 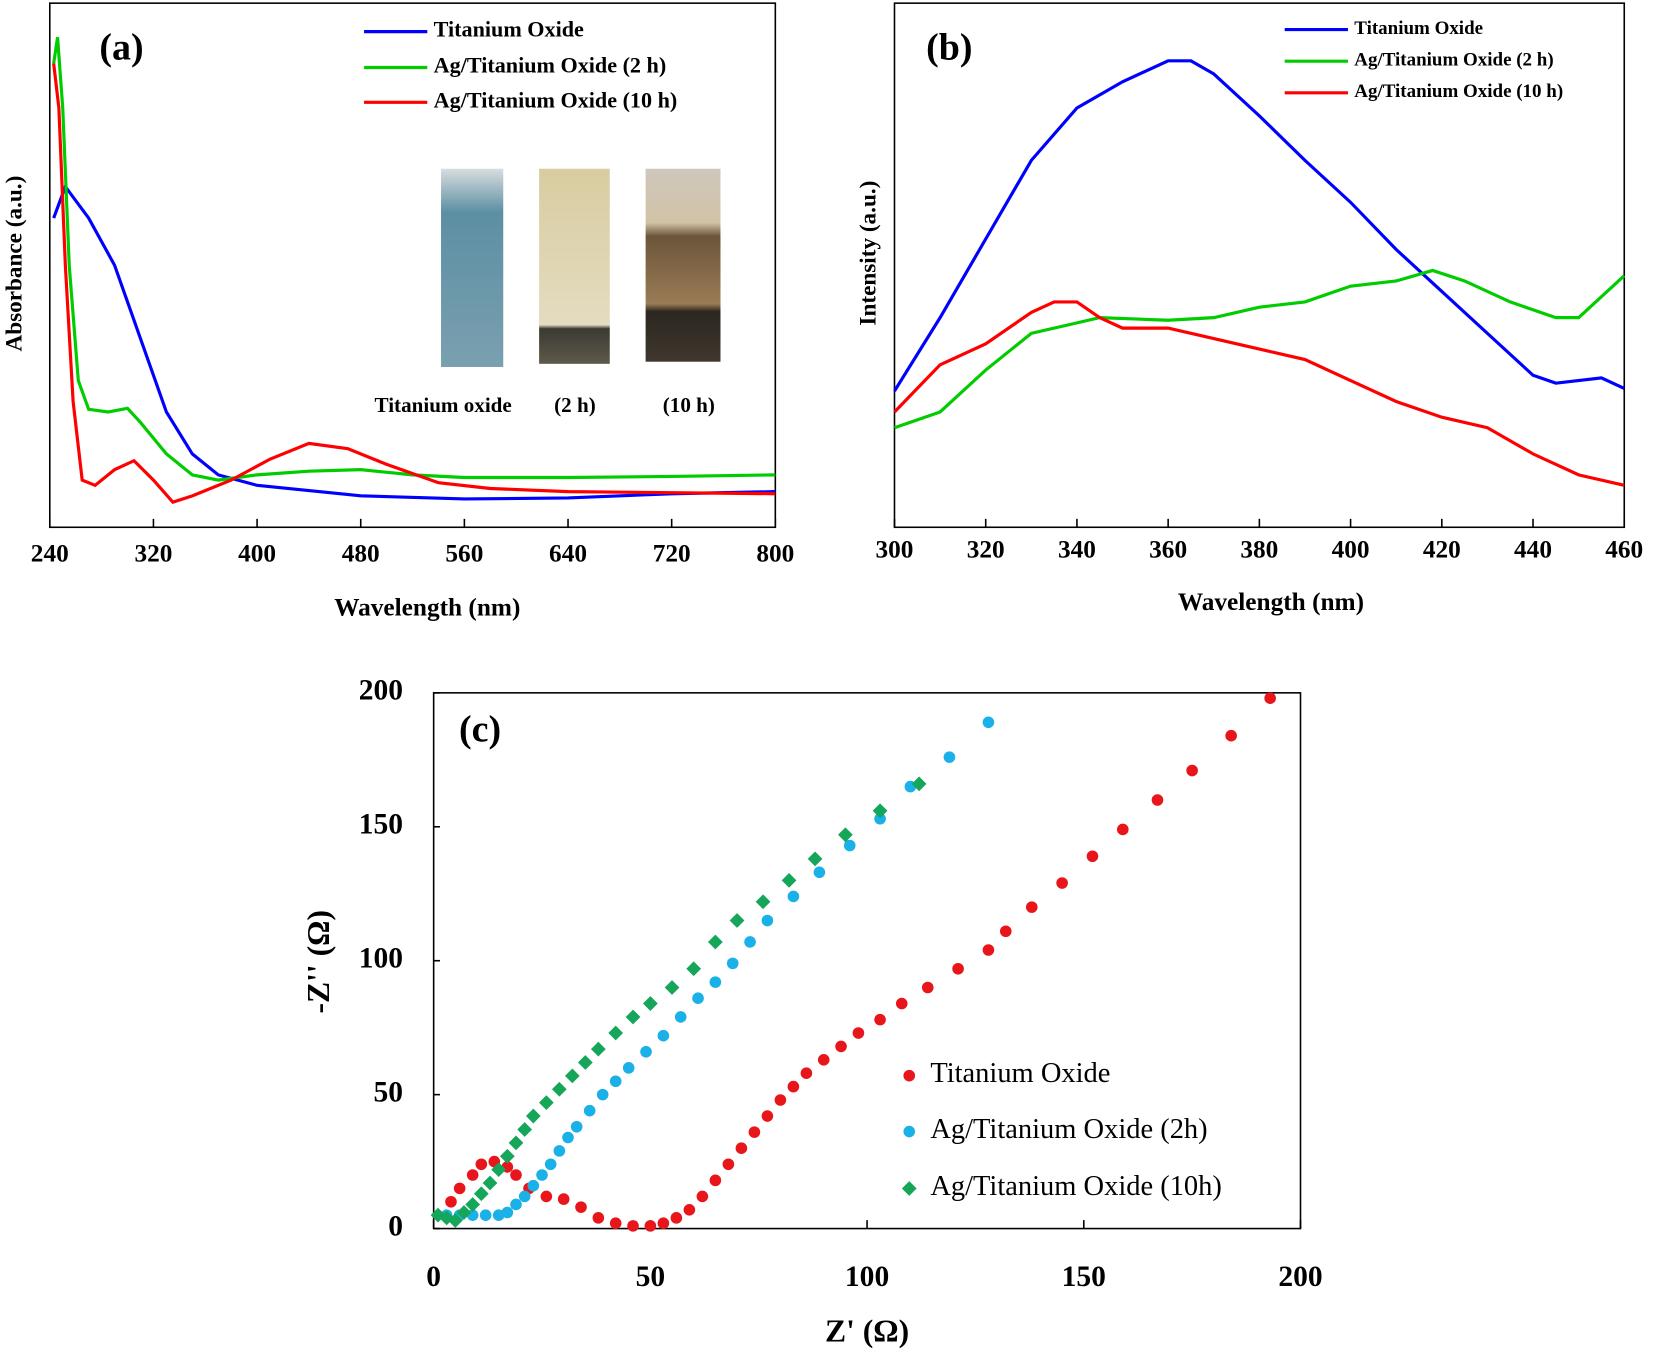 What do you see at coordinates (1068, 1129) in the screenshot?
I see `legend-label: Ag/Titanium Oxide (2h)` at bounding box center [1068, 1129].